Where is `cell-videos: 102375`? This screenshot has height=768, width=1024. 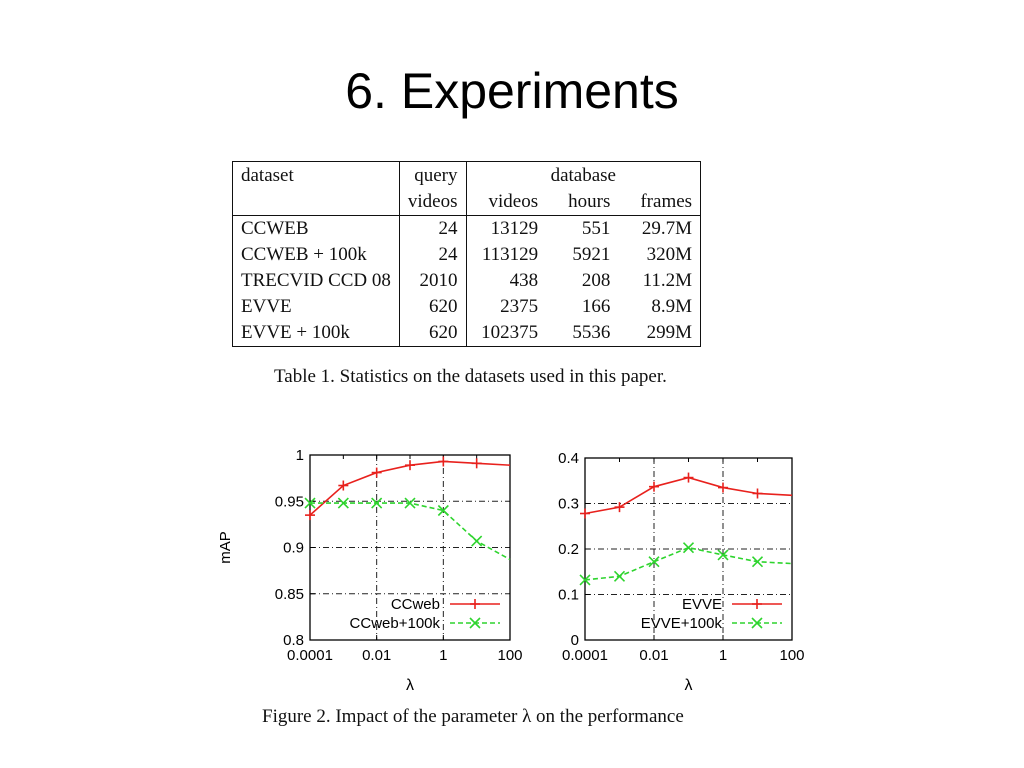
cell-videos: 102375 is located at coordinates (510, 332).